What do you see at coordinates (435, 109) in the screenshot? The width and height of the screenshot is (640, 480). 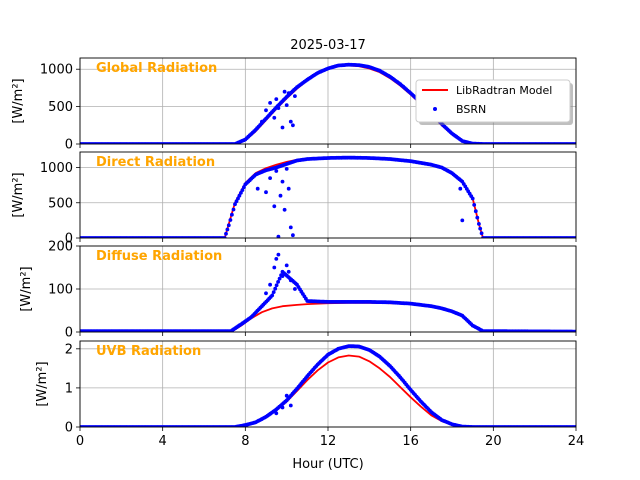 I see `legend-bsrn-swatch` at bounding box center [435, 109].